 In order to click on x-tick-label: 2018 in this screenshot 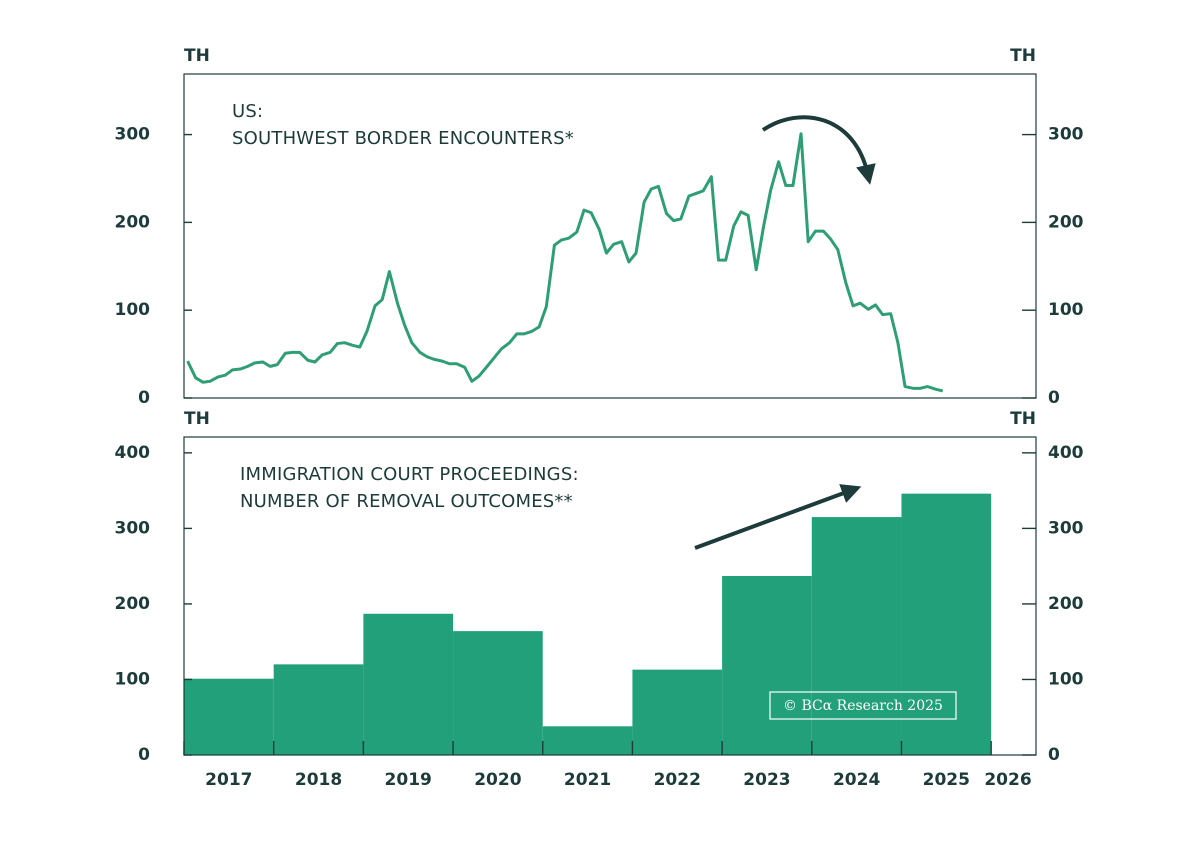, I will do `click(318, 780)`.